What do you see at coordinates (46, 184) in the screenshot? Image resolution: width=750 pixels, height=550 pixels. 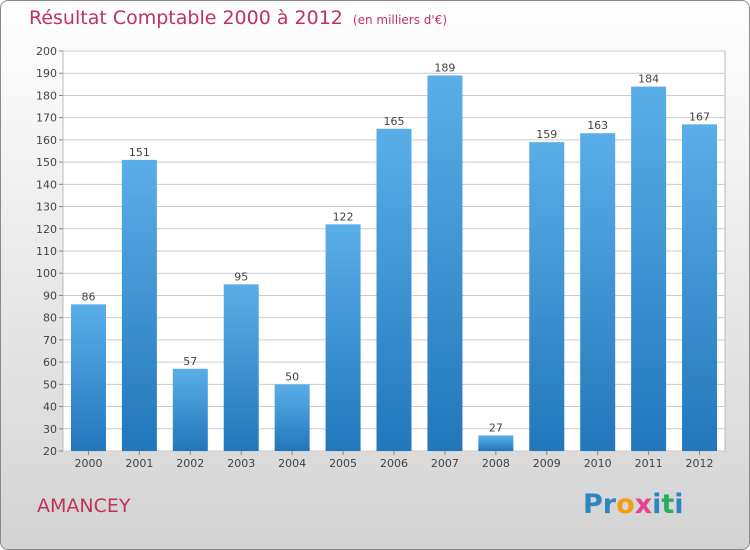 I see `y-tick-label: 140` at bounding box center [46, 184].